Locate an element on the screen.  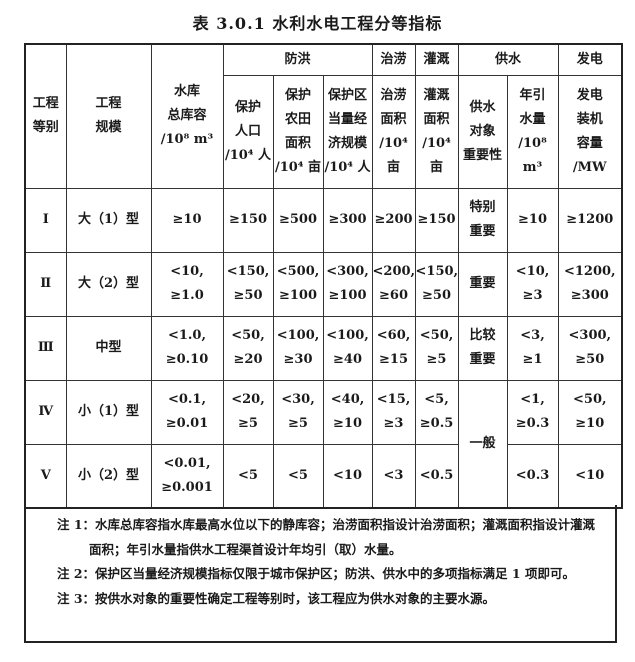
table-cell: <1200, ≥300 is located at coordinates (590, 284).